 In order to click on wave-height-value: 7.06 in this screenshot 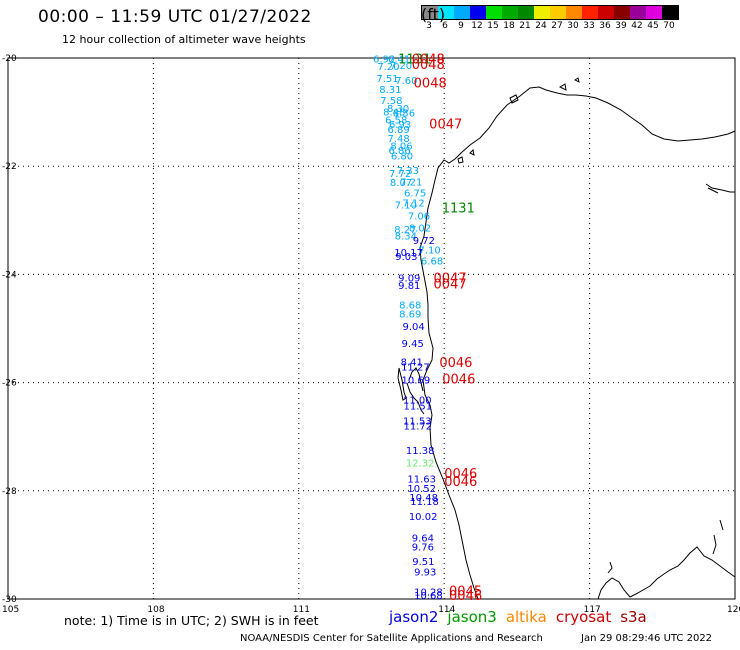, I will do `click(419, 216)`.